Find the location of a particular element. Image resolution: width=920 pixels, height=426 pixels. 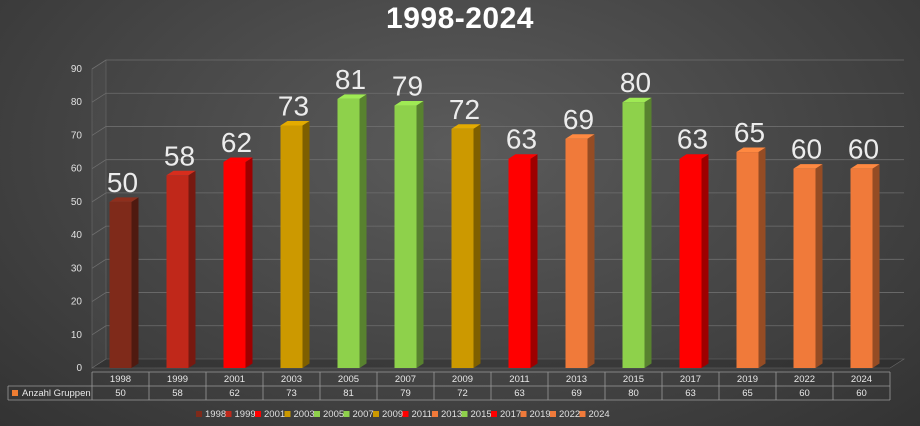

legend-label: 1998 is located at coordinates (215, 414).